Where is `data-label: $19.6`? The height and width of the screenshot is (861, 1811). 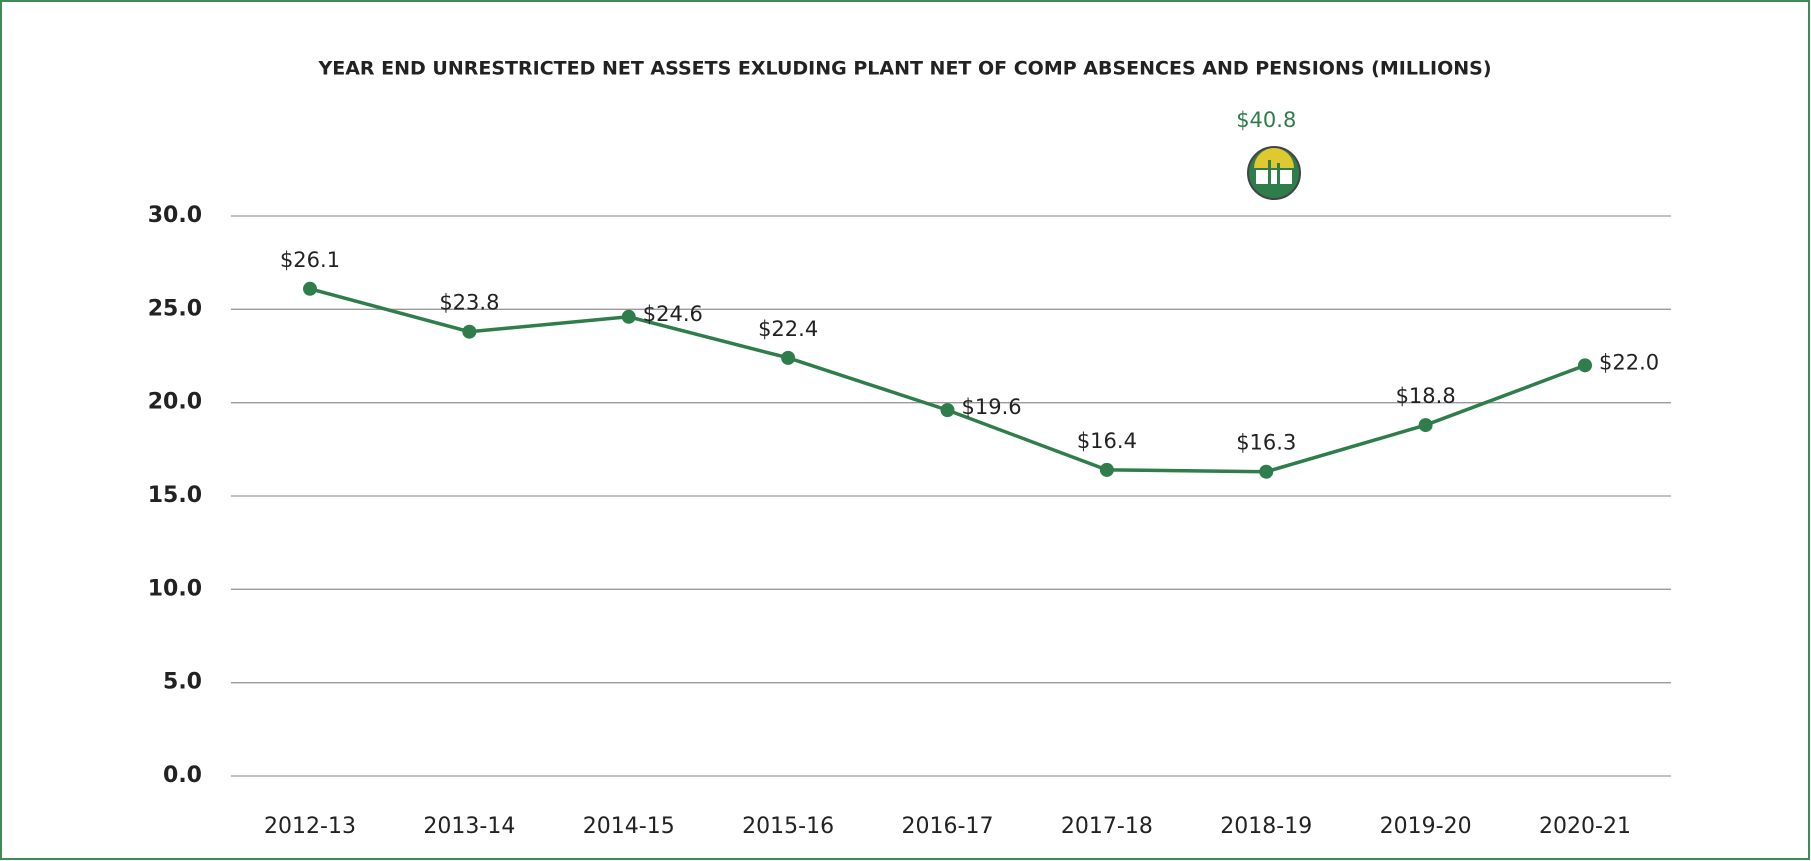 data-label: $19.6 is located at coordinates (992, 407).